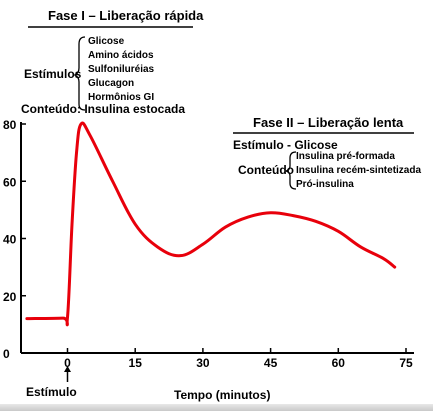  Describe the element at coordinates (339, 363) in the screenshot. I see `x-tick-label: 60` at that location.